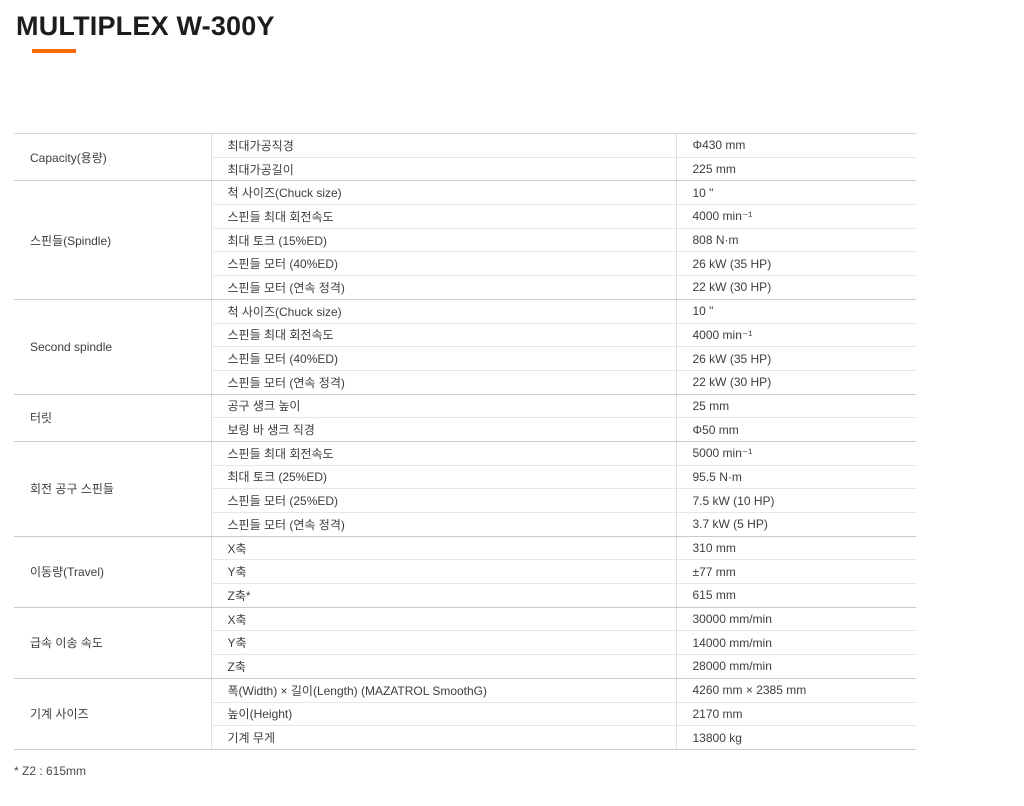 The height and width of the screenshot is (806, 1024). I want to click on spec-value-cell: 4260 mm × 2385 mm, so click(795, 690).